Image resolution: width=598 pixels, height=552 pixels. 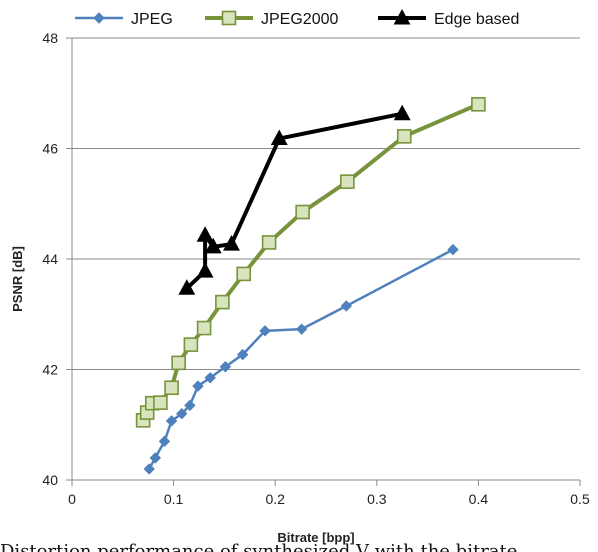 What do you see at coordinates (50, 370) in the screenshot?
I see `y-tick-label: 42` at bounding box center [50, 370].